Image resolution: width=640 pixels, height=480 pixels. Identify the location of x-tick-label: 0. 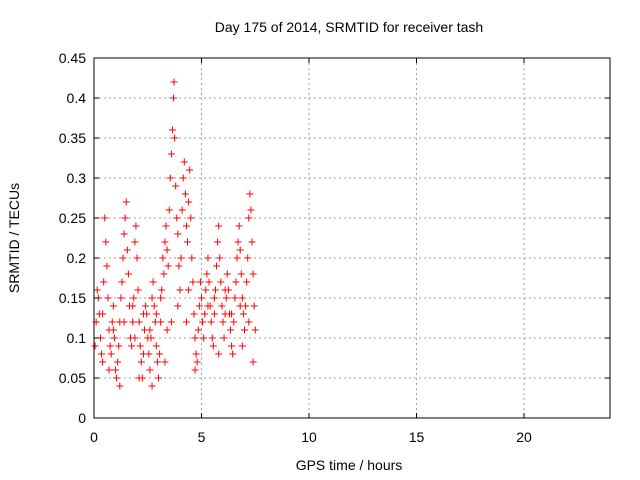
(94, 437).